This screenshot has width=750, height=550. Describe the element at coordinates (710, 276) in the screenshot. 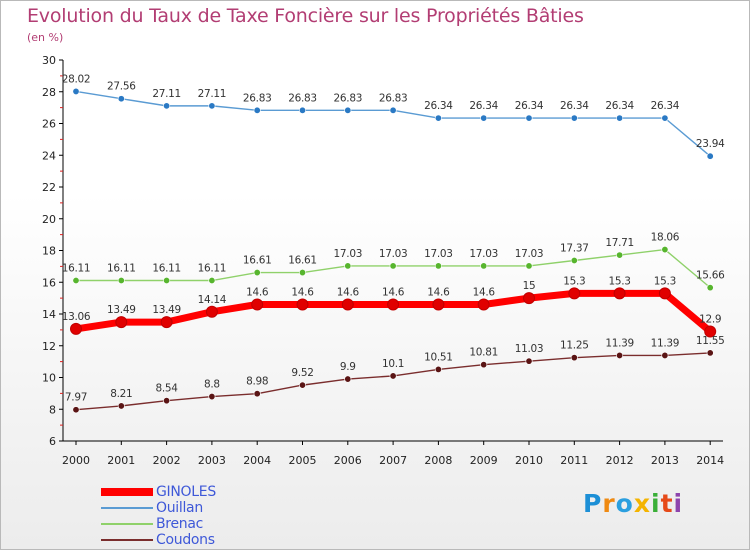

I see `data-label-brenac: 15.66` at that location.